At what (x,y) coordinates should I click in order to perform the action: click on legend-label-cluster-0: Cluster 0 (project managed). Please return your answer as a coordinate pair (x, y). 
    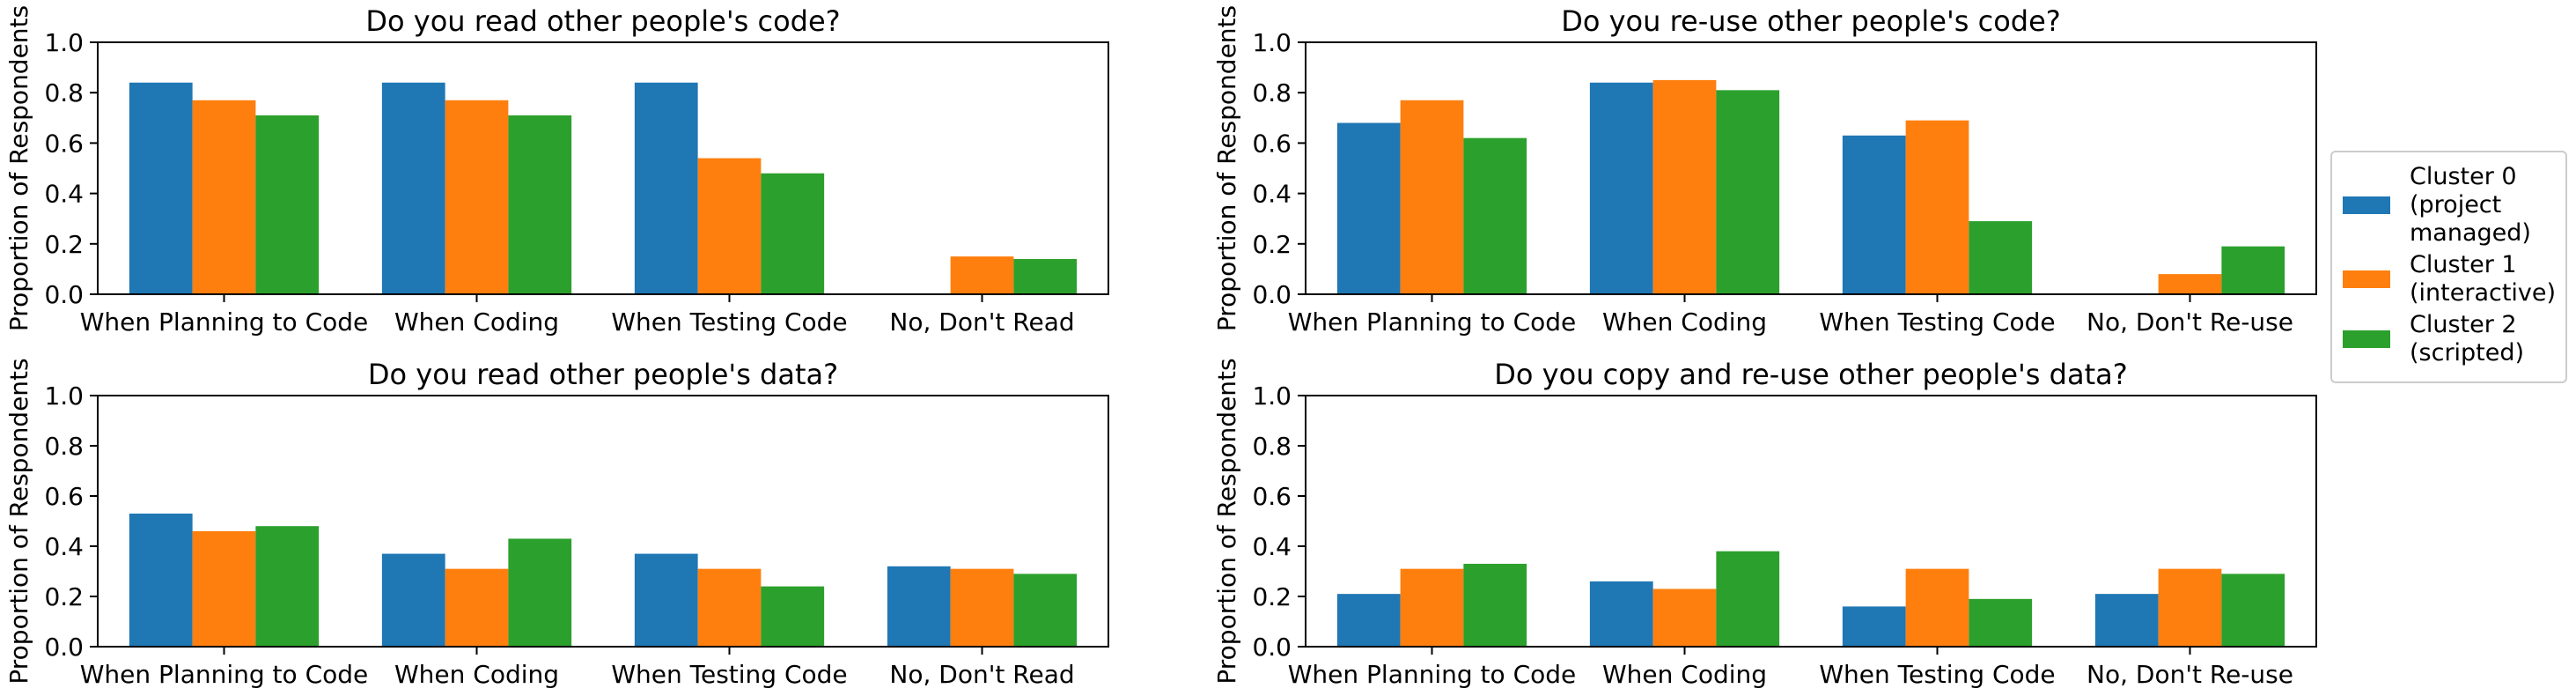
    Looking at the image, I should click on (2471, 205).